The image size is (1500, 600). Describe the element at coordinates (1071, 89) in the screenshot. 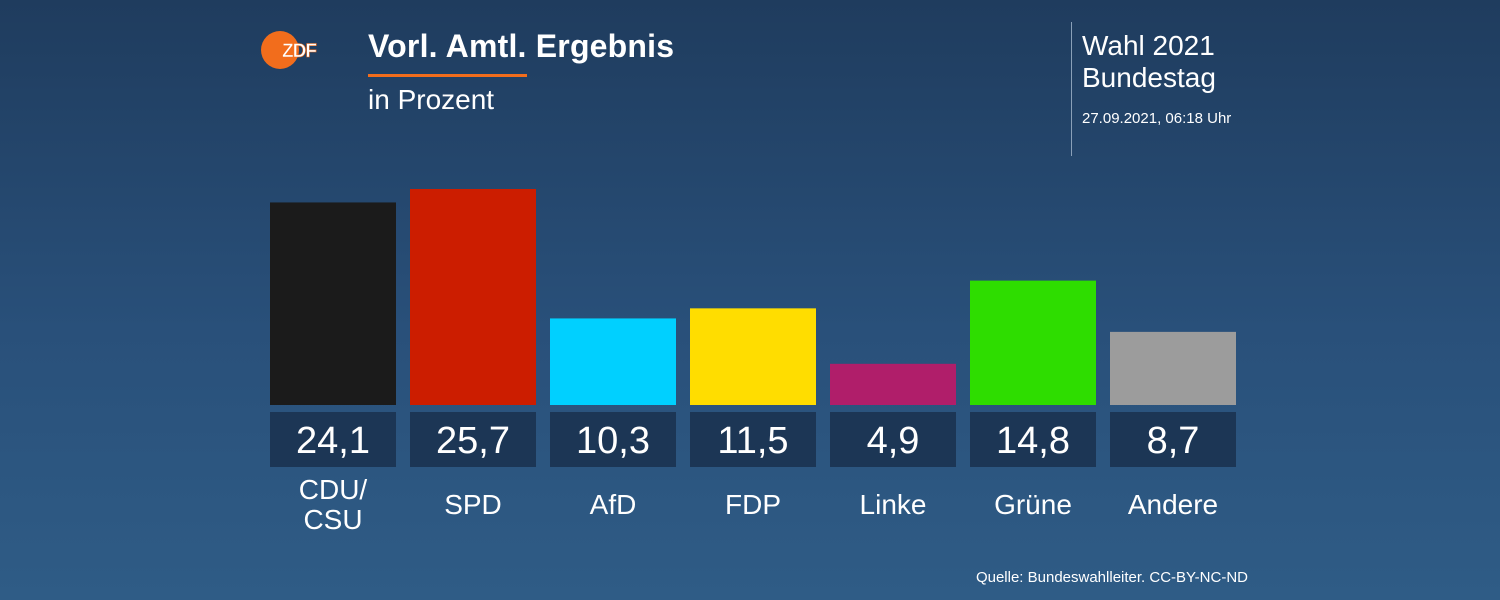

I see `header-divider` at that location.